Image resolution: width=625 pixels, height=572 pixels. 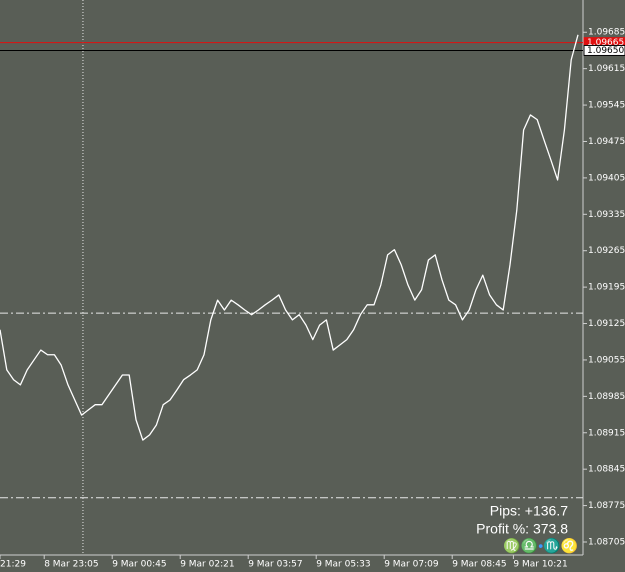 I want to click on price-label: 1.09665, so click(x=605, y=43).